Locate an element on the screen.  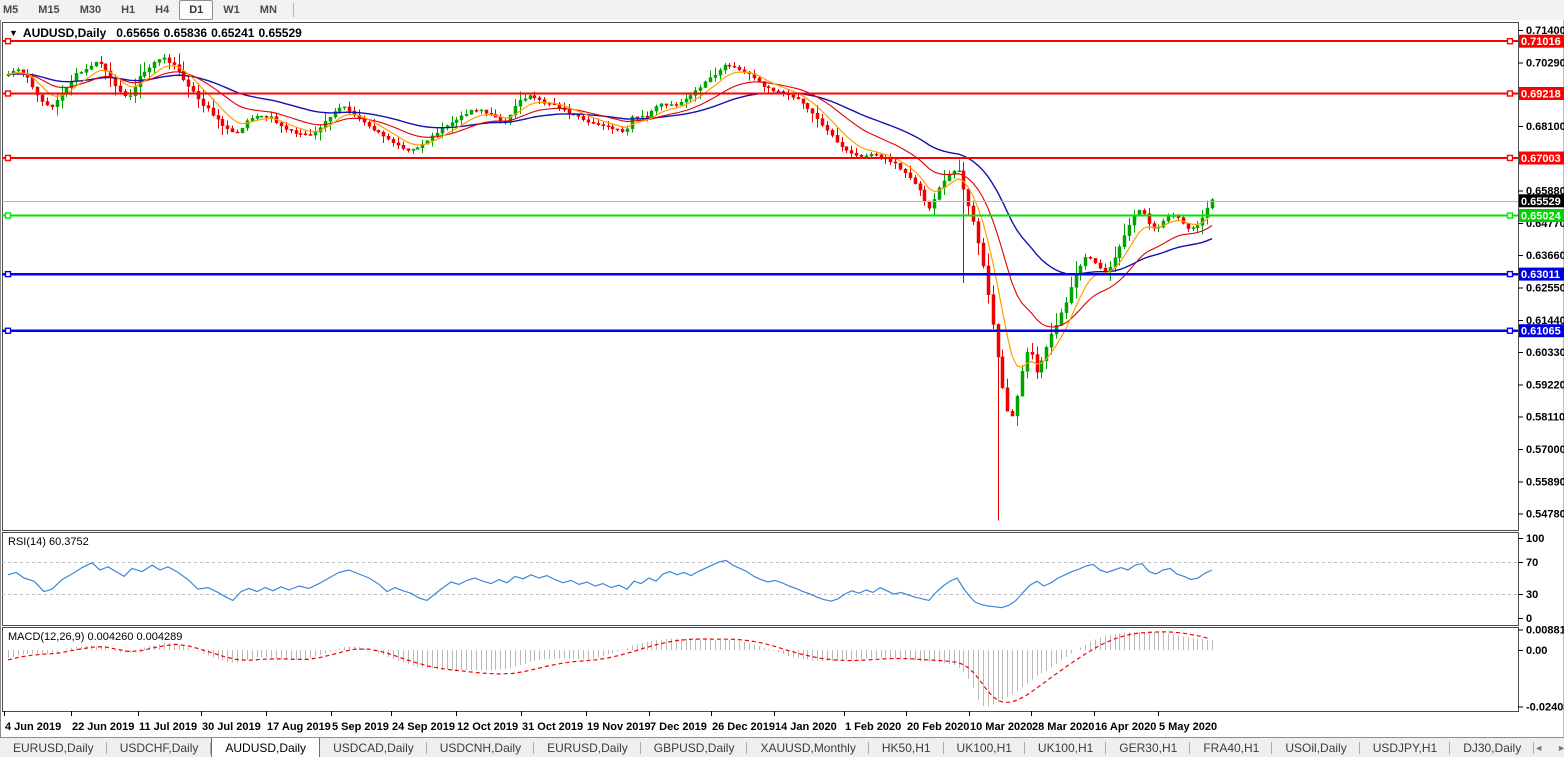
hline-0.71016 is located at coordinates (760, 41).